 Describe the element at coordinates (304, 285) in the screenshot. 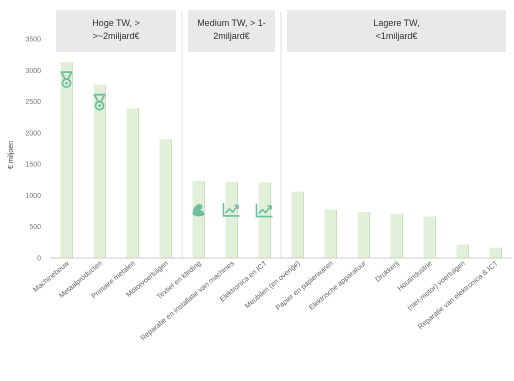

I see `x-tick-label: Papier en papierwaren` at that location.